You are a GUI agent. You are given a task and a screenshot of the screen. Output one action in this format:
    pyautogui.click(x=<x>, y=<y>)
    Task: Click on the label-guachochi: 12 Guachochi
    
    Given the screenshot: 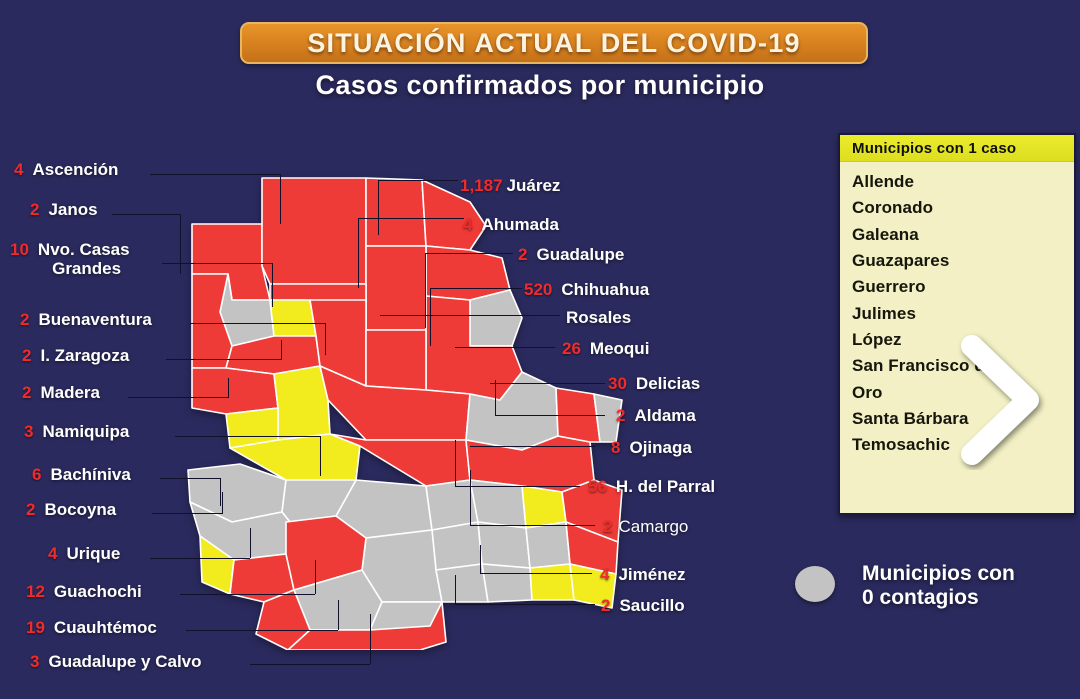 What is the action you would take?
    pyautogui.click(x=84, y=592)
    